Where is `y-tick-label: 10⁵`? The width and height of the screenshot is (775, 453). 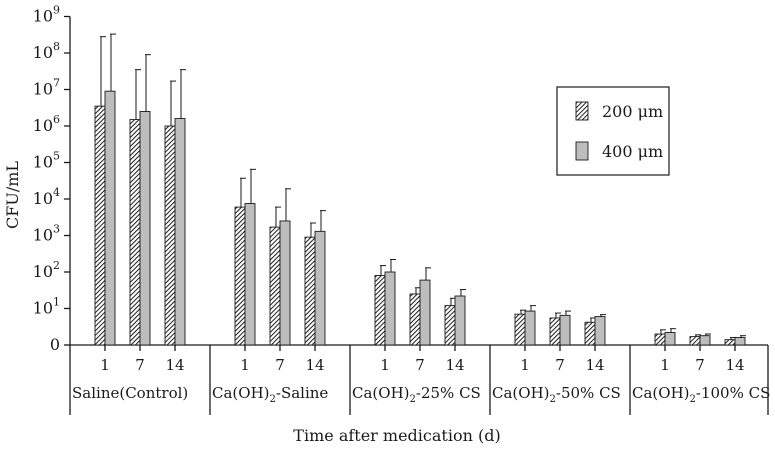 y-tick-label: 10⁵ is located at coordinates (46, 161).